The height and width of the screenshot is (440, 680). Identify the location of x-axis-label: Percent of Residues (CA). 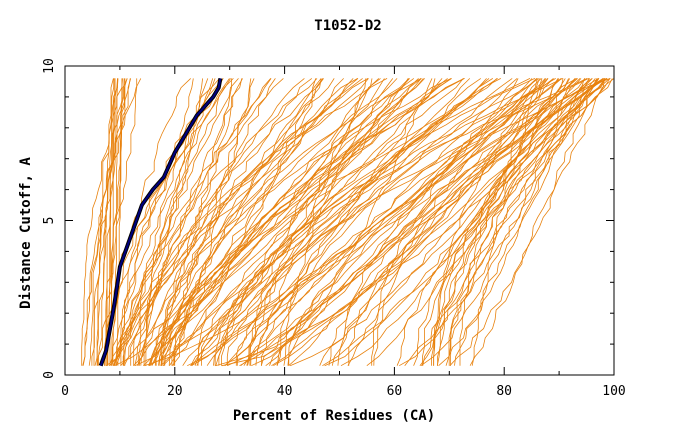
(334, 416).